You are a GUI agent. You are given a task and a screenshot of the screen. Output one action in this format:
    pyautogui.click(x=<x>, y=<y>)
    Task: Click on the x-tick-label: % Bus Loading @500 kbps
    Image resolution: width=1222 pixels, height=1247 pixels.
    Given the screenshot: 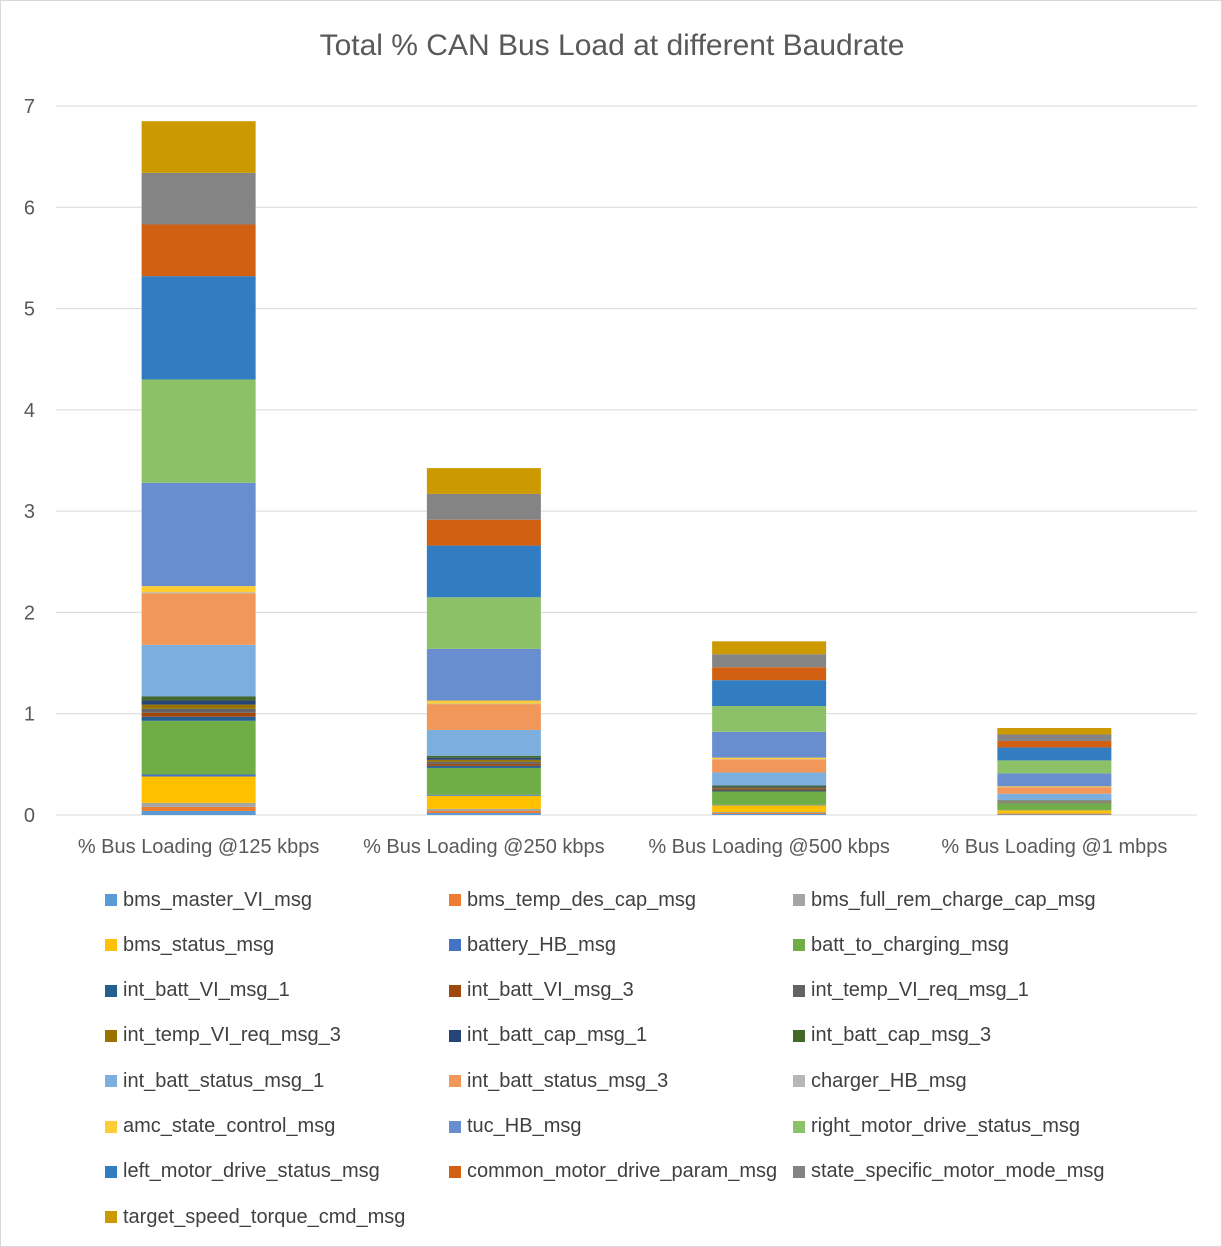 What is the action you would take?
    pyautogui.click(x=769, y=847)
    